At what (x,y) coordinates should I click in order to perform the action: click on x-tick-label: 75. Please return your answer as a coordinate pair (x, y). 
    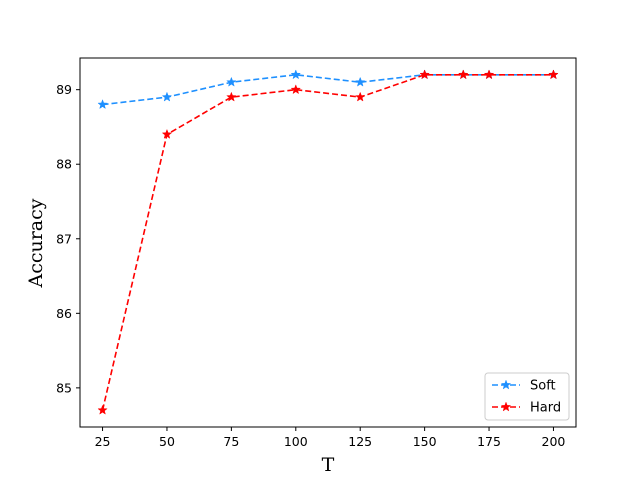
    Looking at the image, I should click on (231, 441).